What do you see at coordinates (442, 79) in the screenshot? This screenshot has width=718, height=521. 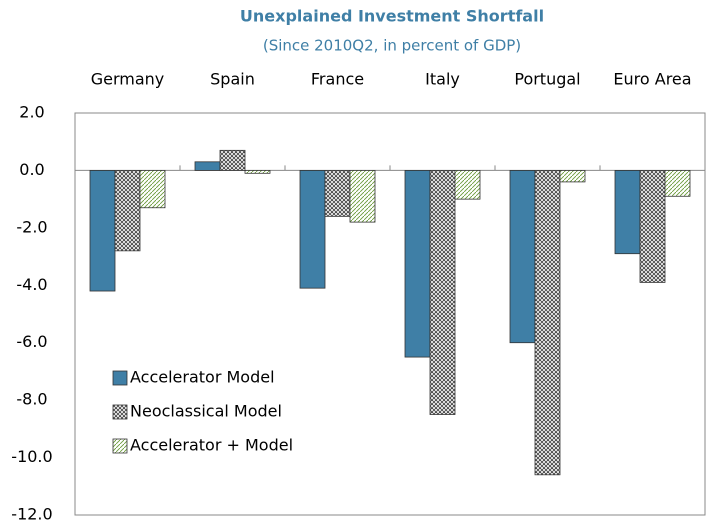 I see `x-tick-label: Italy` at bounding box center [442, 79].